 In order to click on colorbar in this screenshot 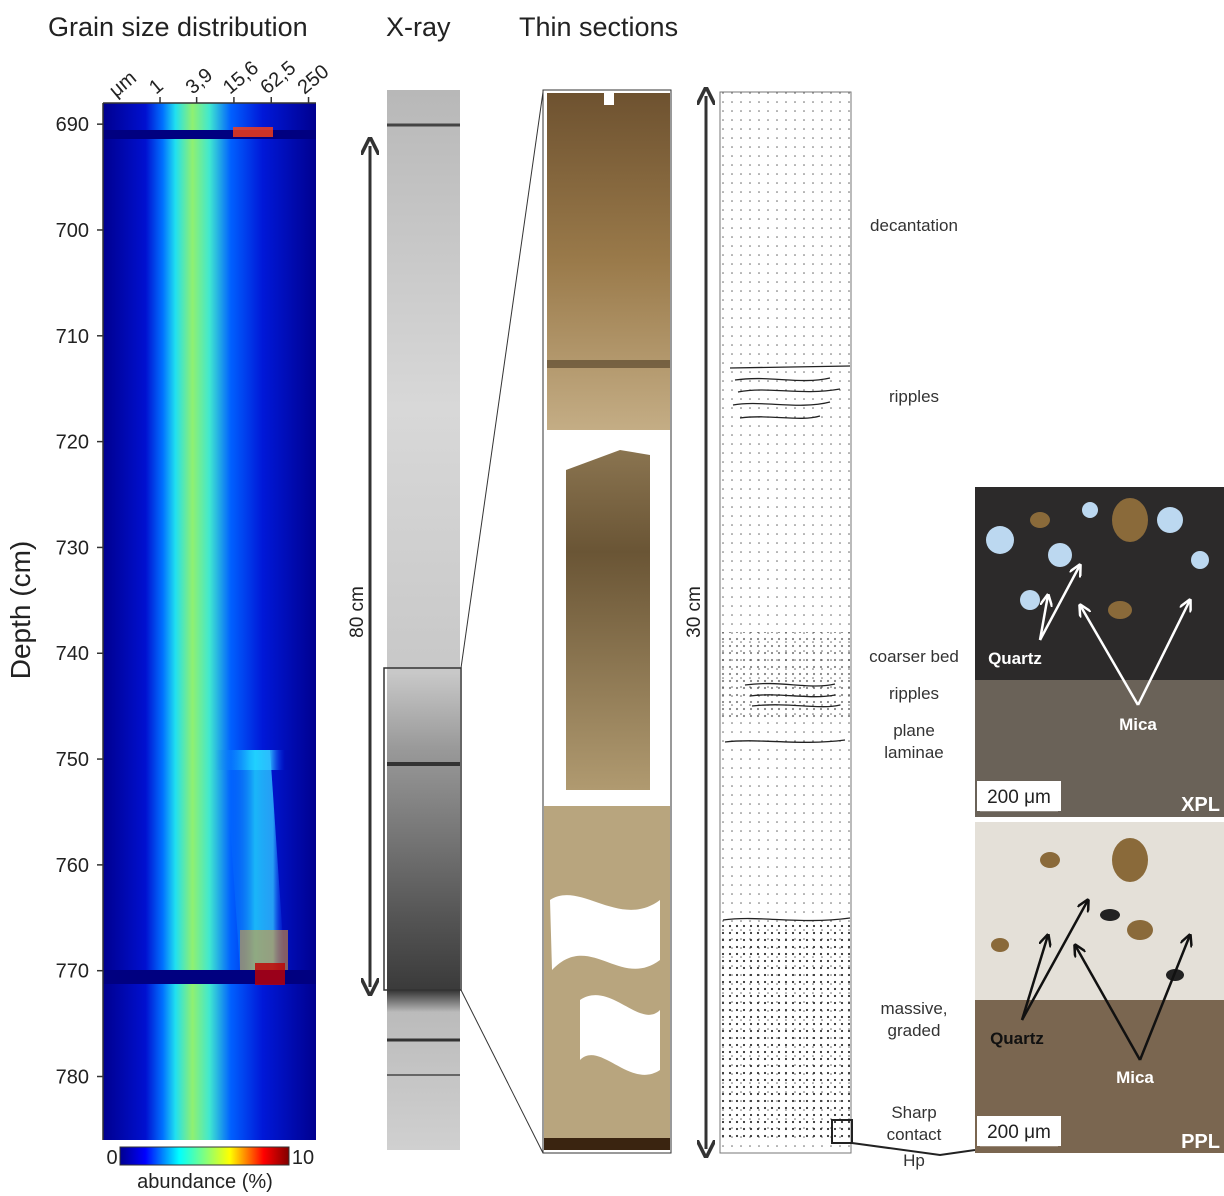, I will do `click(204, 1156)`.